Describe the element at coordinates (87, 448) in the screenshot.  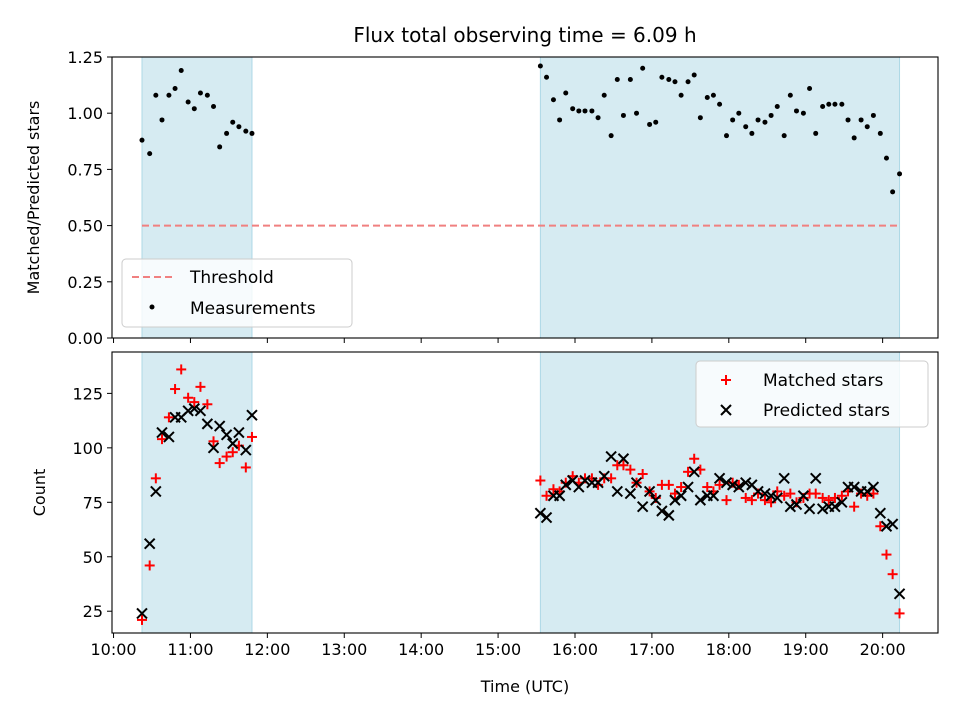
I see `y-tick-label: 100` at that location.